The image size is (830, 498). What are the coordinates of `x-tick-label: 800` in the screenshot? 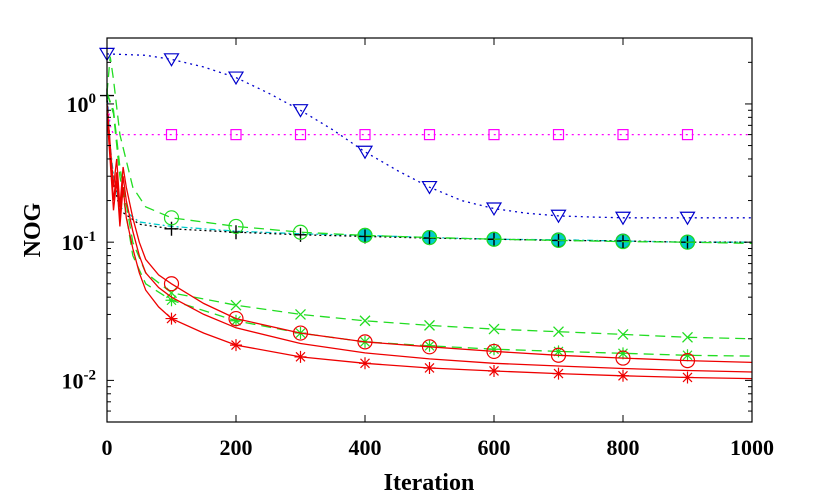 It's located at (623, 447).